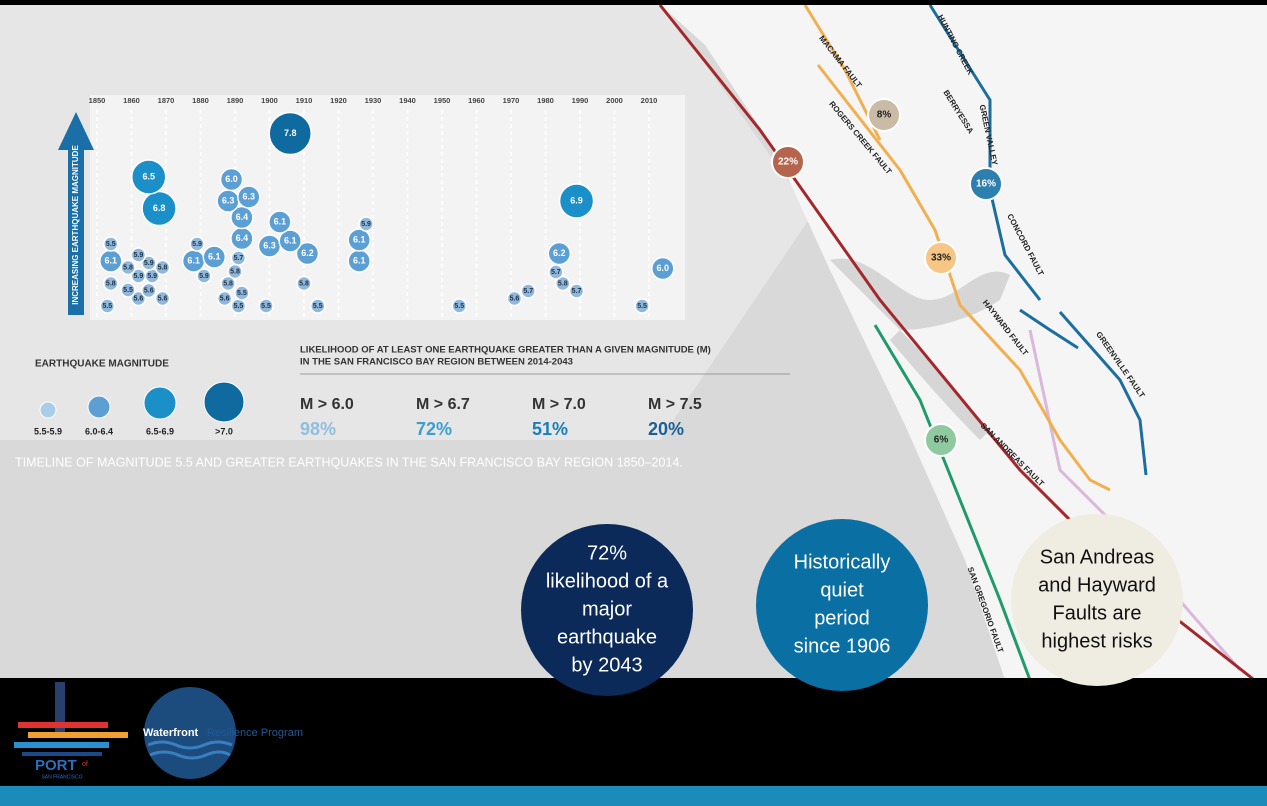 The width and height of the screenshot is (1267, 806). Describe the element at coordinates (576, 200) in the screenshot. I see `quake-label: 6.9` at that location.